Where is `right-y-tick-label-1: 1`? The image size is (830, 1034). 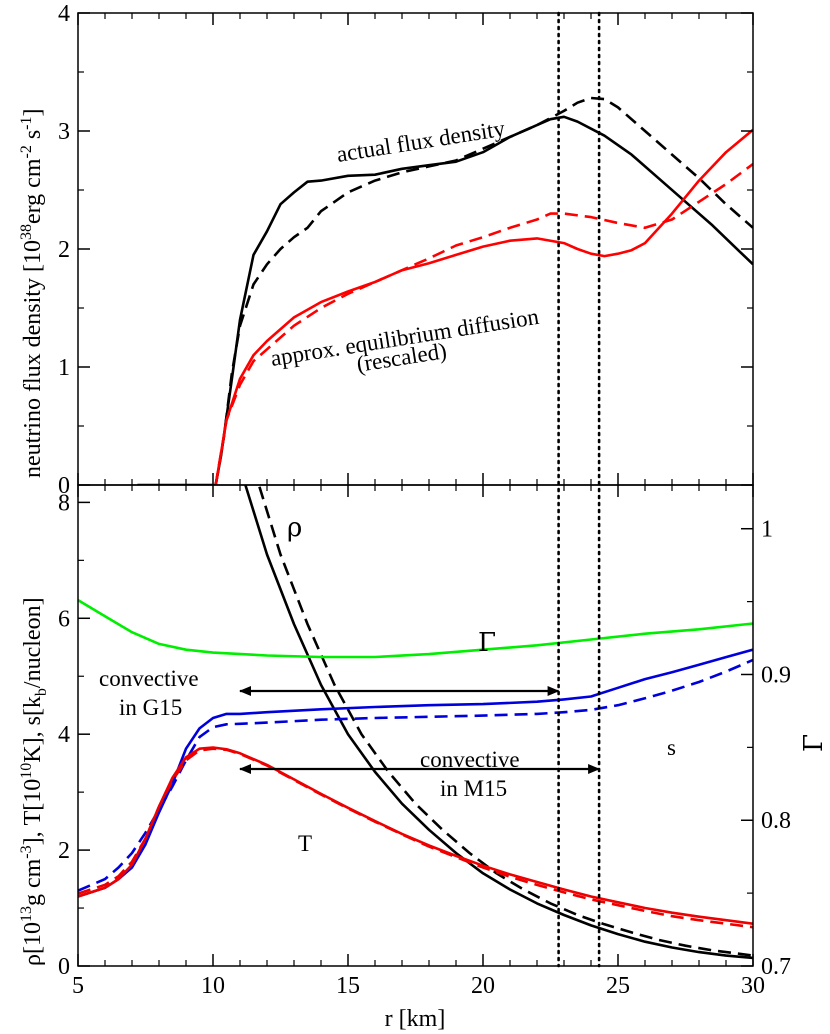
right-y-tick-label-1: 1 is located at coordinates (767, 530).